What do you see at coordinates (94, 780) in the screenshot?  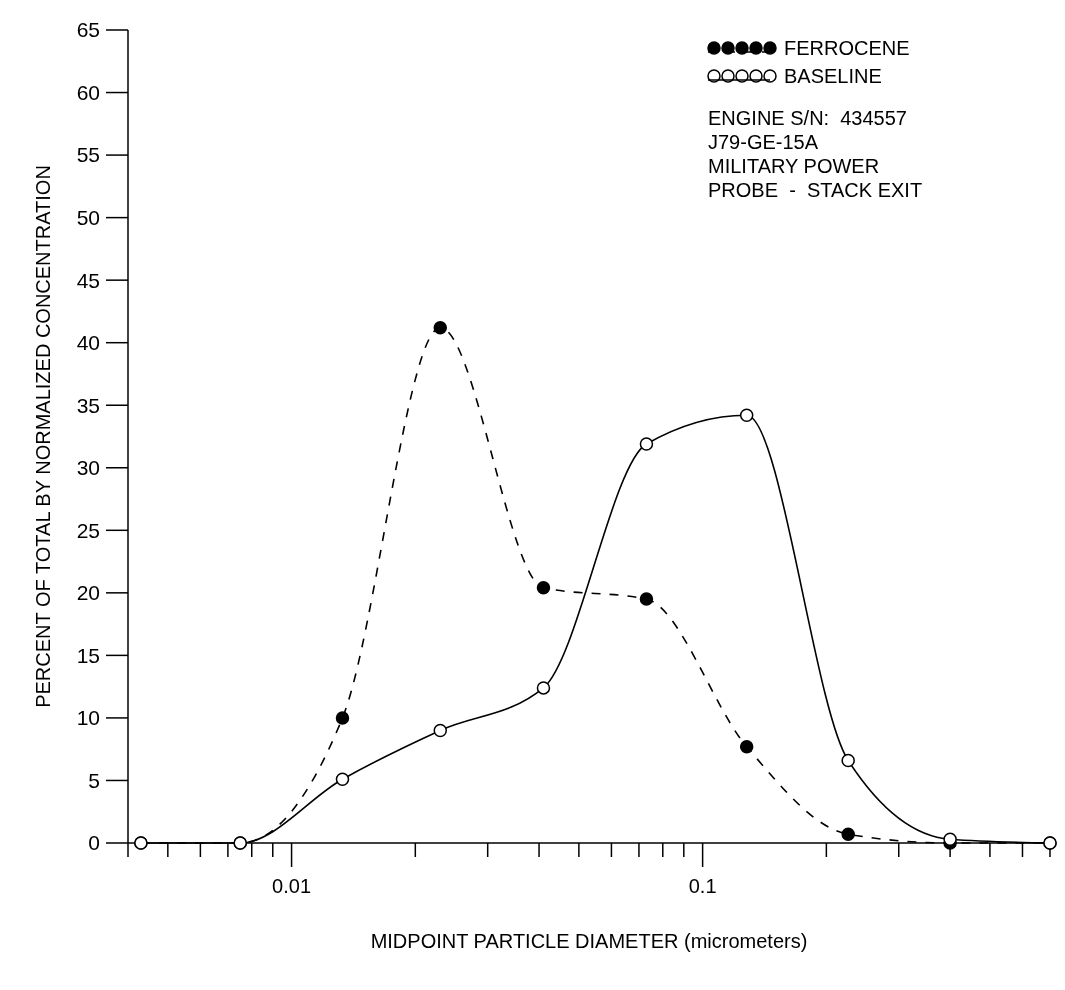 I see `y-tick-label: 5` at bounding box center [94, 780].